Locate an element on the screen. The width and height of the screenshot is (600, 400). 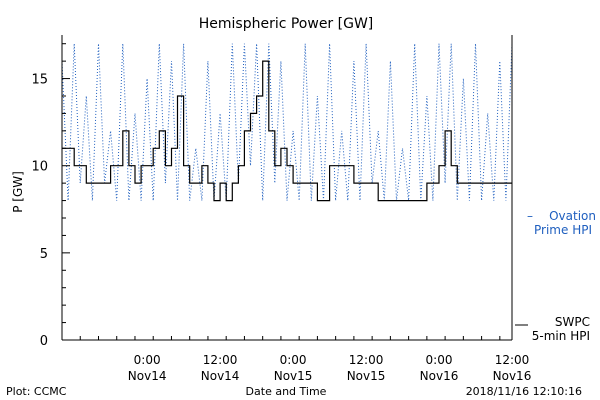
y-tick-label: 0 is located at coordinates (44, 341).